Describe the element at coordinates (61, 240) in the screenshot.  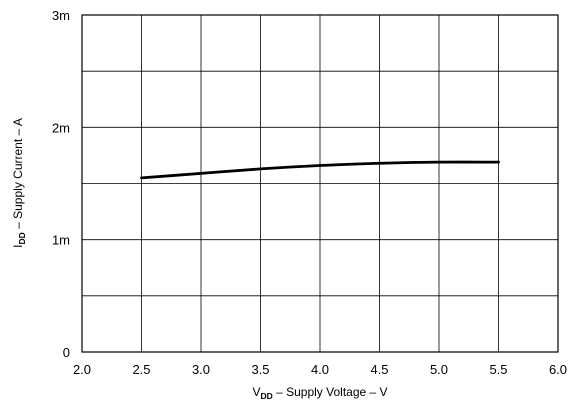
I see `y-tick-label: 1m` at that location.